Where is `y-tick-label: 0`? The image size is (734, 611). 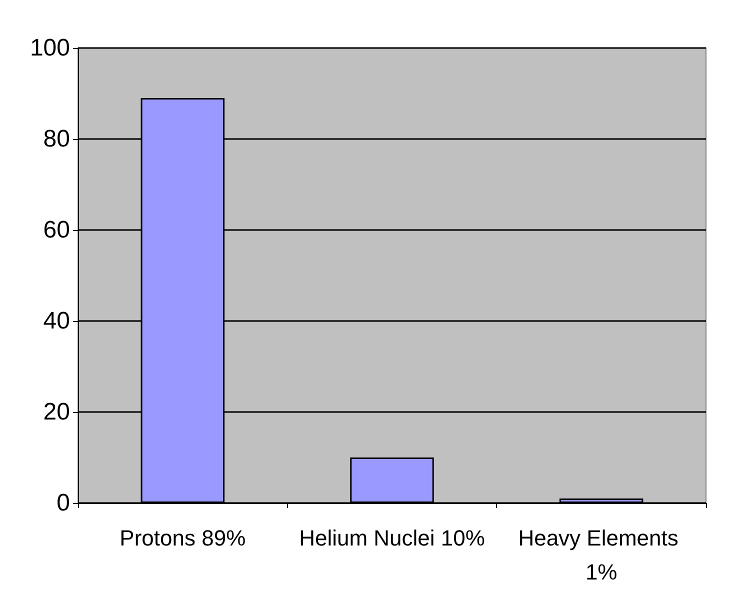
y-tick-label: 0 is located at coordinates (63, 503).